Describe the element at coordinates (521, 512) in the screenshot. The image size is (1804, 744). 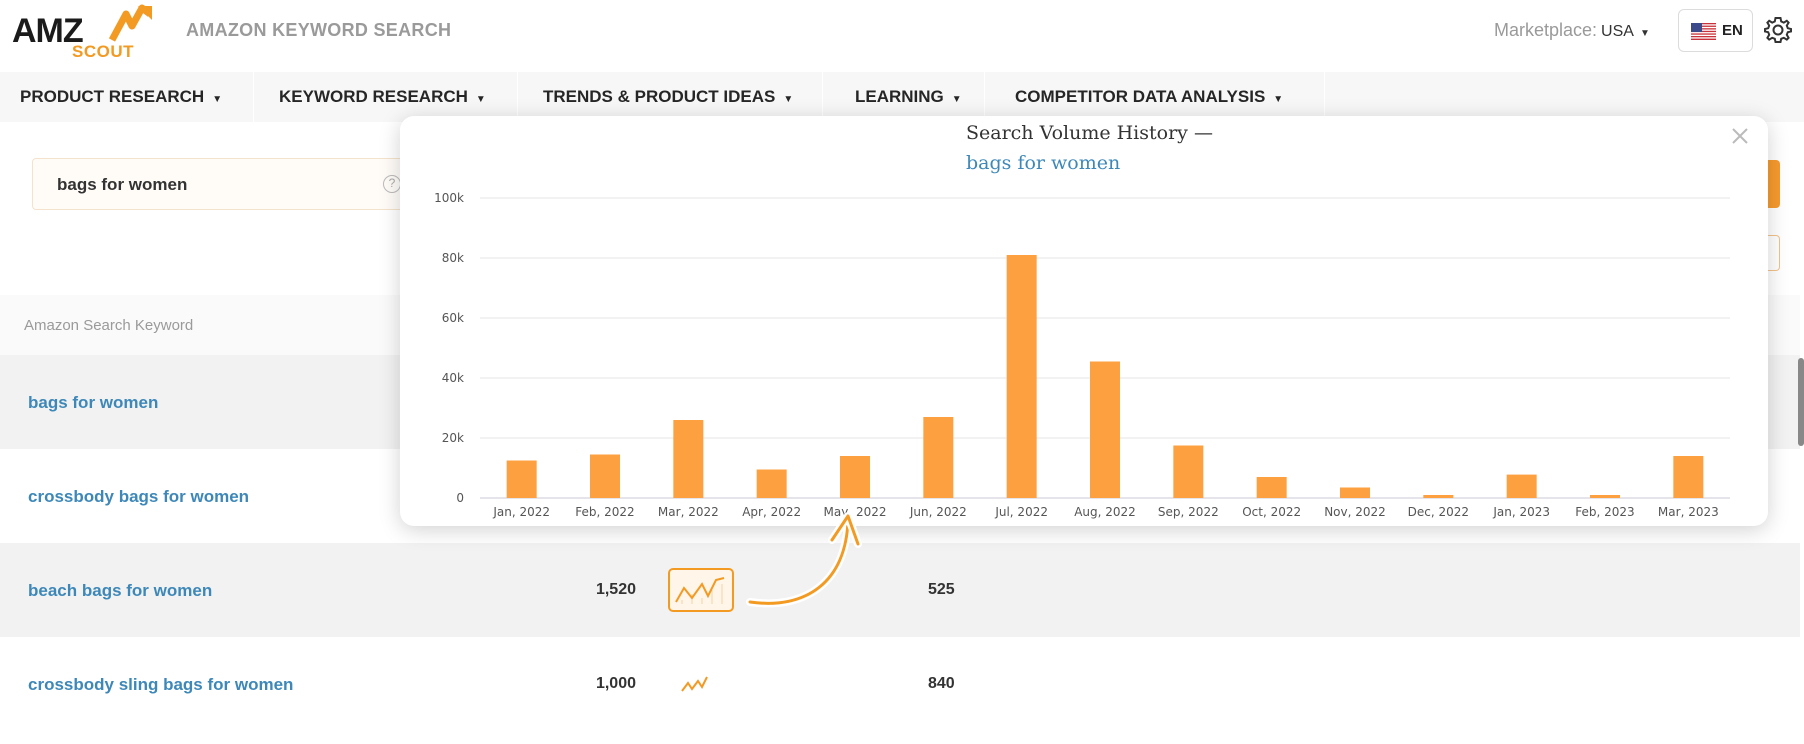
I see `x-tick-label: Jan, 2022` at that location.